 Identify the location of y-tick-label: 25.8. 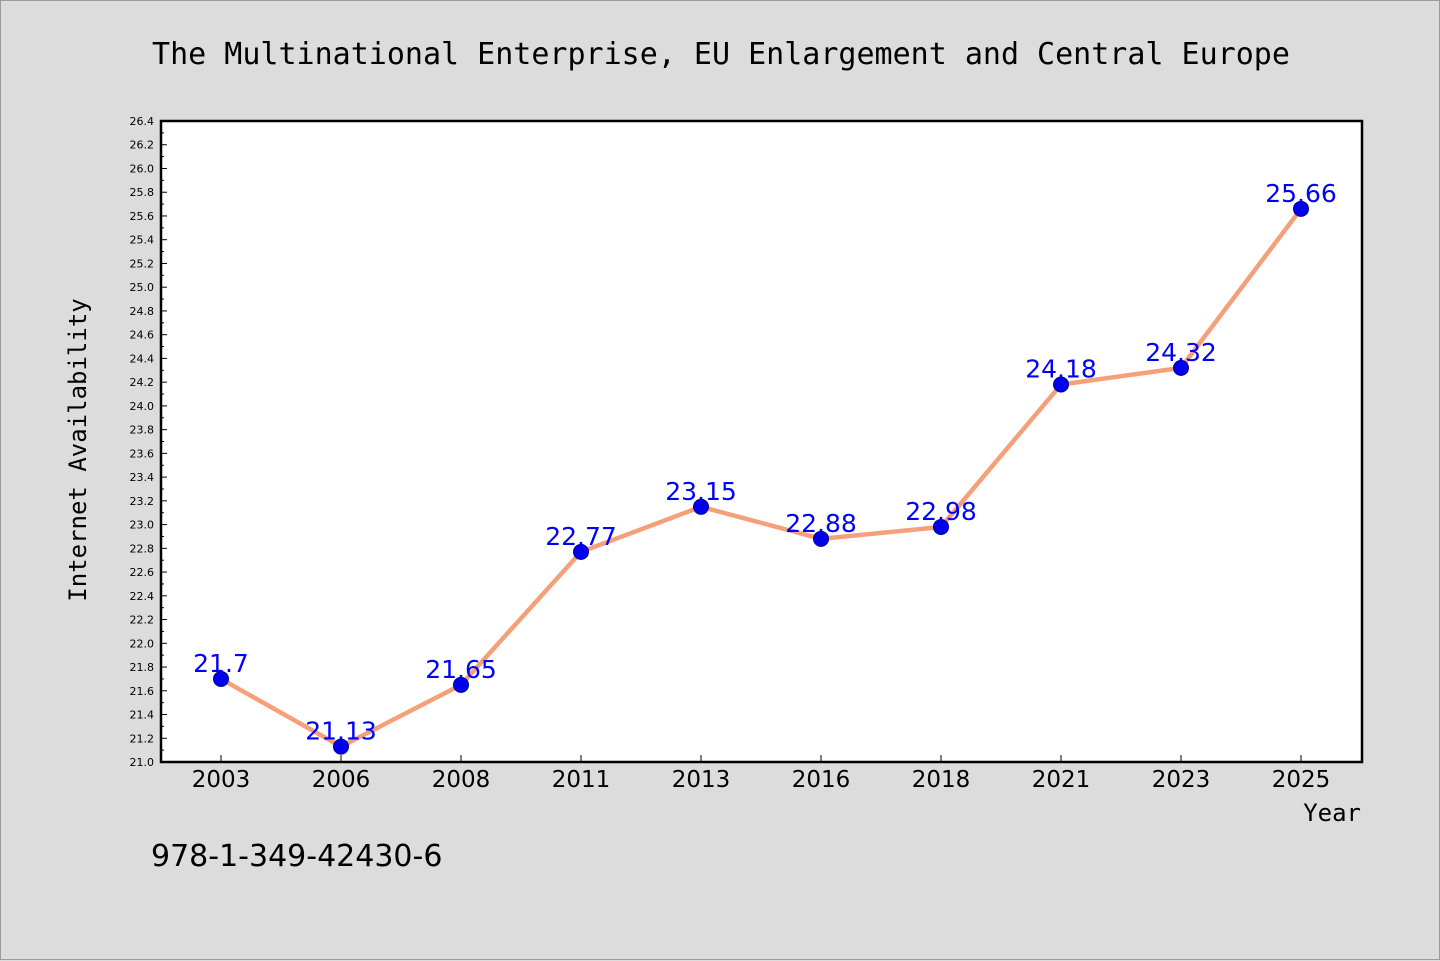
(142, 192).